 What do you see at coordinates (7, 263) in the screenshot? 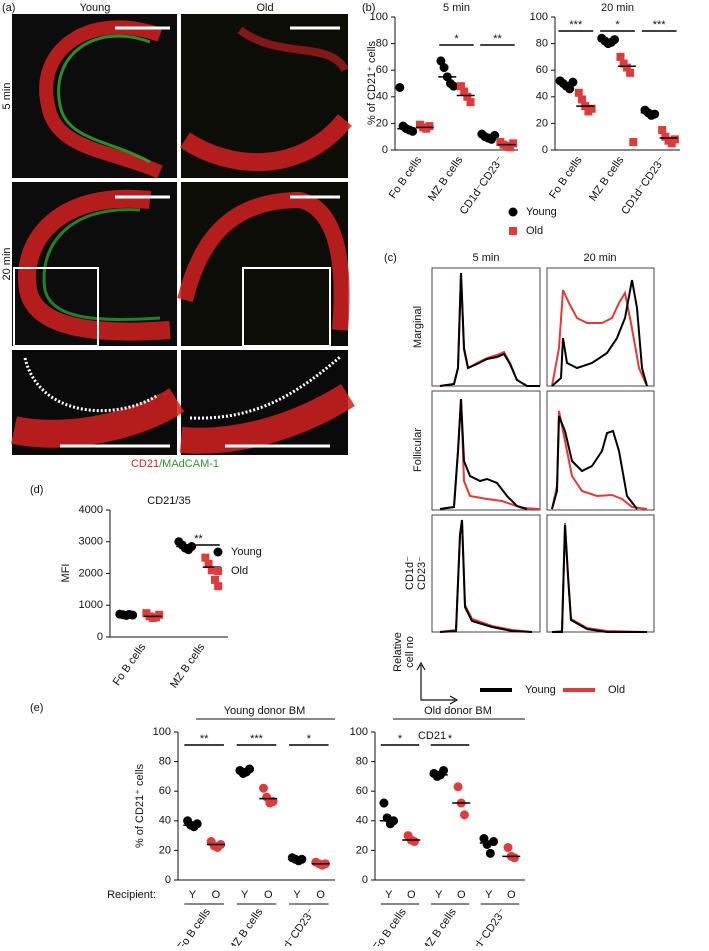
I see `row-label: 20 min` at bounding box center [7, 263].